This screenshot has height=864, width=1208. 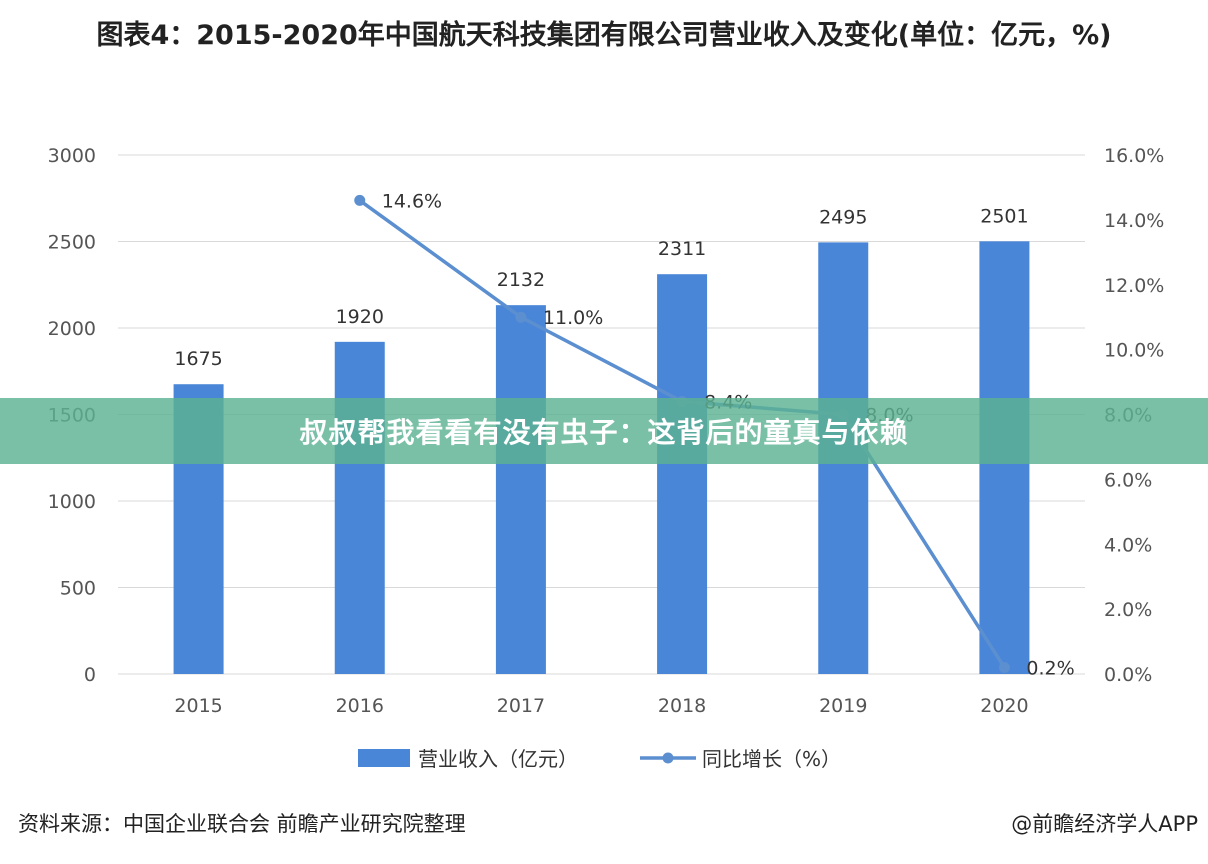 What do you see at coordinates (384, 758) in the screenshot?
I see `legend-bar-swatch` at bounding box center [384, 758].